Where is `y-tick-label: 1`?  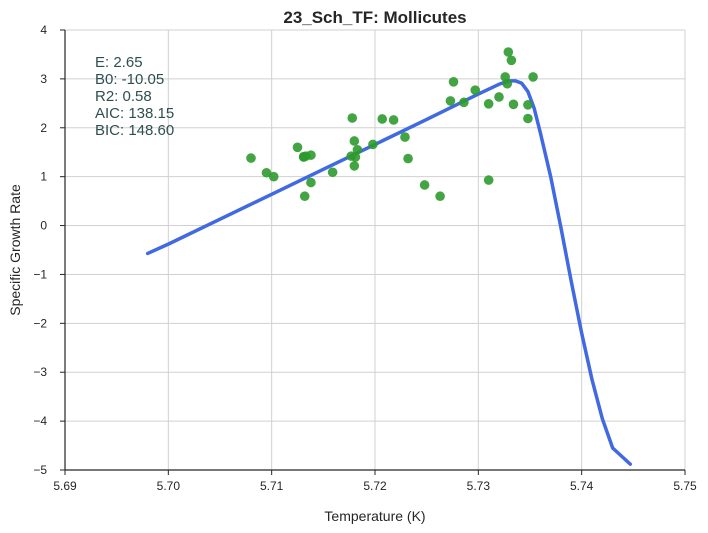 y-tick-label: 1 is located at coordinates (43, 177).